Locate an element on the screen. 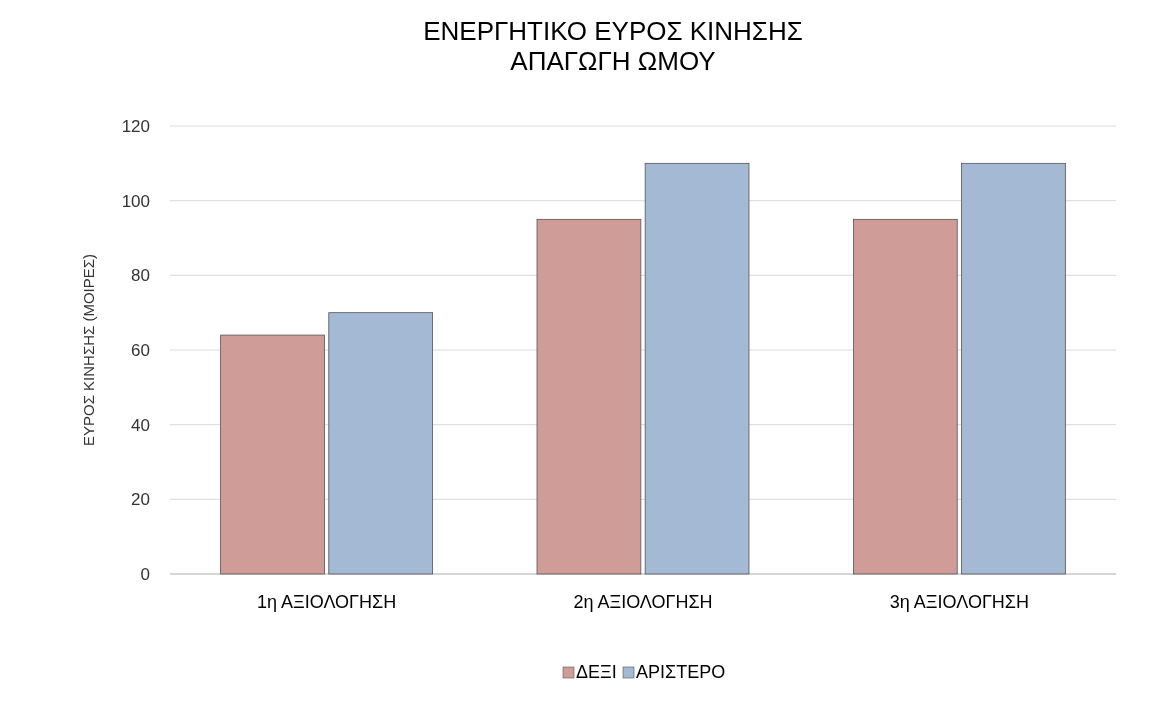 The height and width of the screenshot is (702, 1154). y-tick-label: 100 is located at coordinates (135, 201).